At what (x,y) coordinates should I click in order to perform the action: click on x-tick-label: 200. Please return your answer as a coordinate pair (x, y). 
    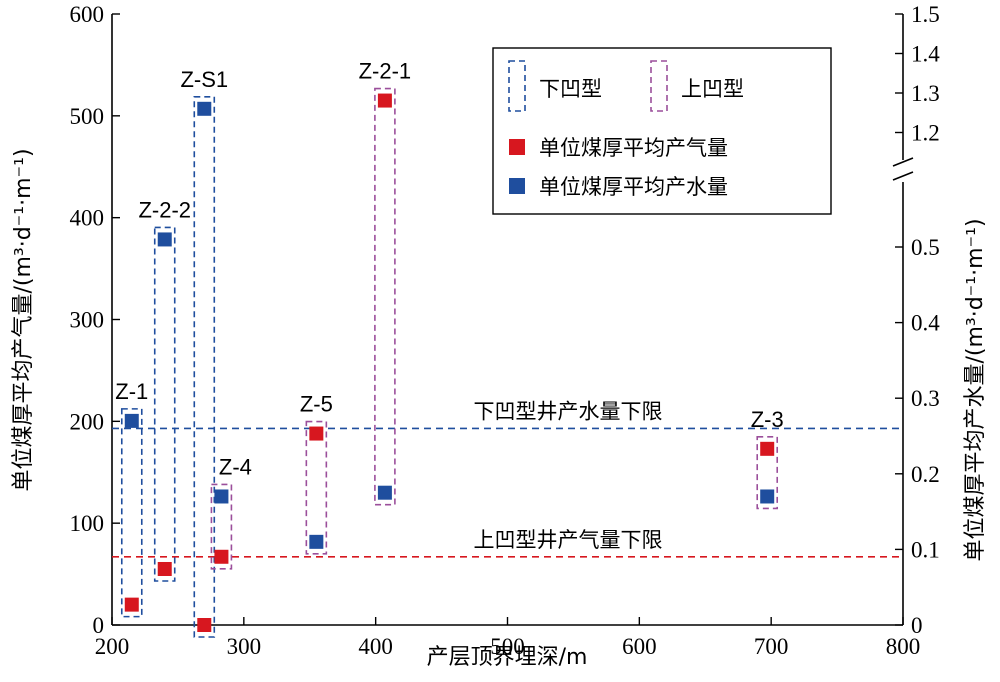
    Looking at the image, I should click on (112, 646).